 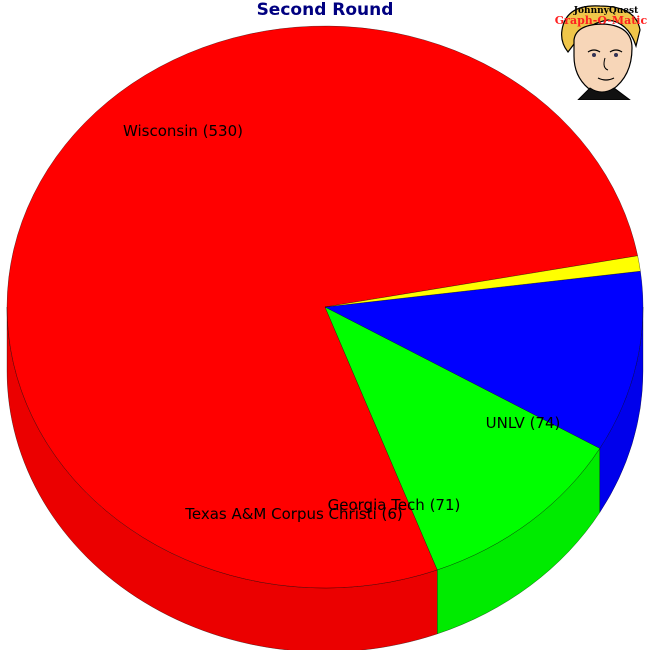 What do you see at coordinates (606, 11) in the screenshot?
I see `logo-brand: JohnnyQuest` at bounding box center [606, 11].